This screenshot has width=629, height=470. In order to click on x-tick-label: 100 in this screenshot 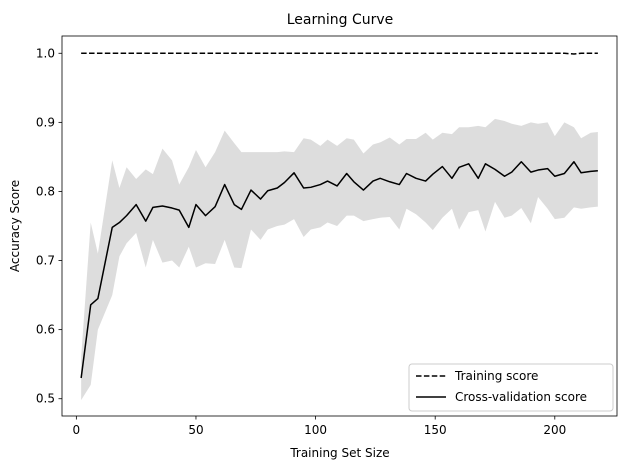, I will do `click(315, 430)`.